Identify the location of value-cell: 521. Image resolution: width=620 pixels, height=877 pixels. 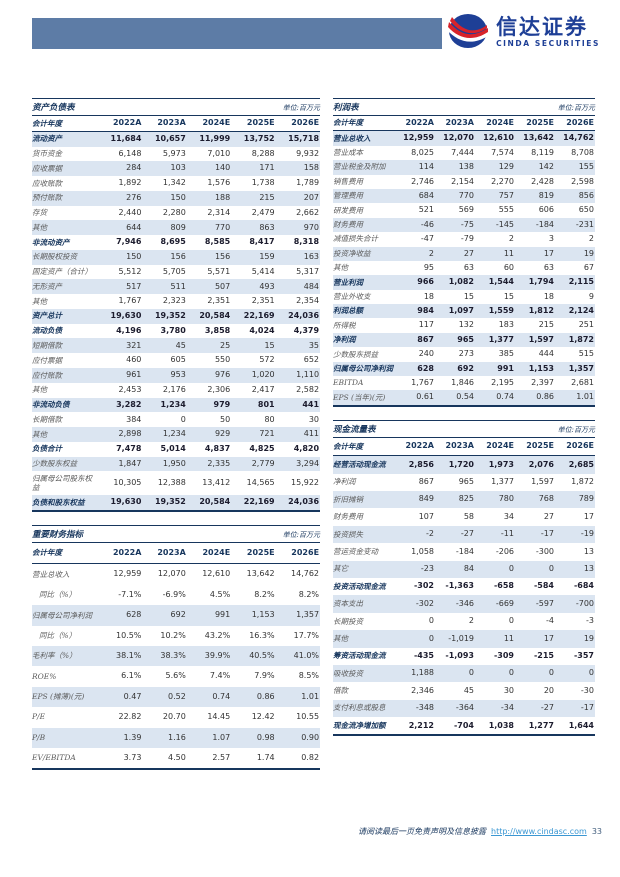
(426, 210).